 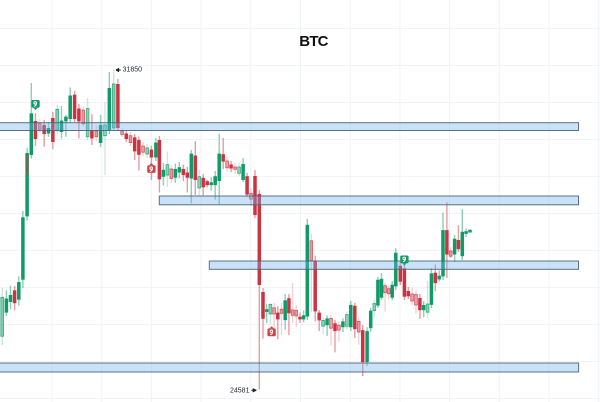 I want to click on svg-text: BTC, so click(x=313, y=41).